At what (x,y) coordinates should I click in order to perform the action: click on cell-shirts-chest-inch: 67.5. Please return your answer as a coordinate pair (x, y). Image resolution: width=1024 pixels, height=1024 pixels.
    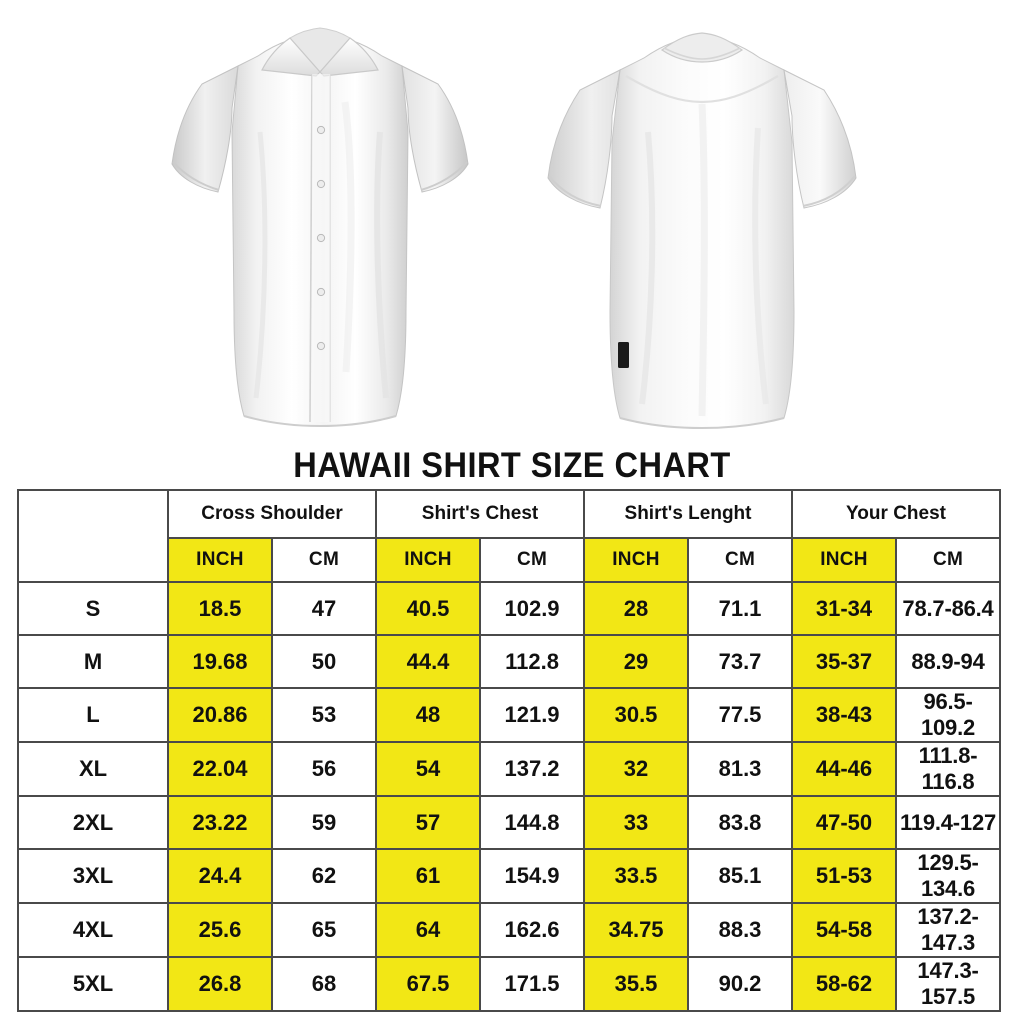
    Looking at the image, I should click on (428, 984).